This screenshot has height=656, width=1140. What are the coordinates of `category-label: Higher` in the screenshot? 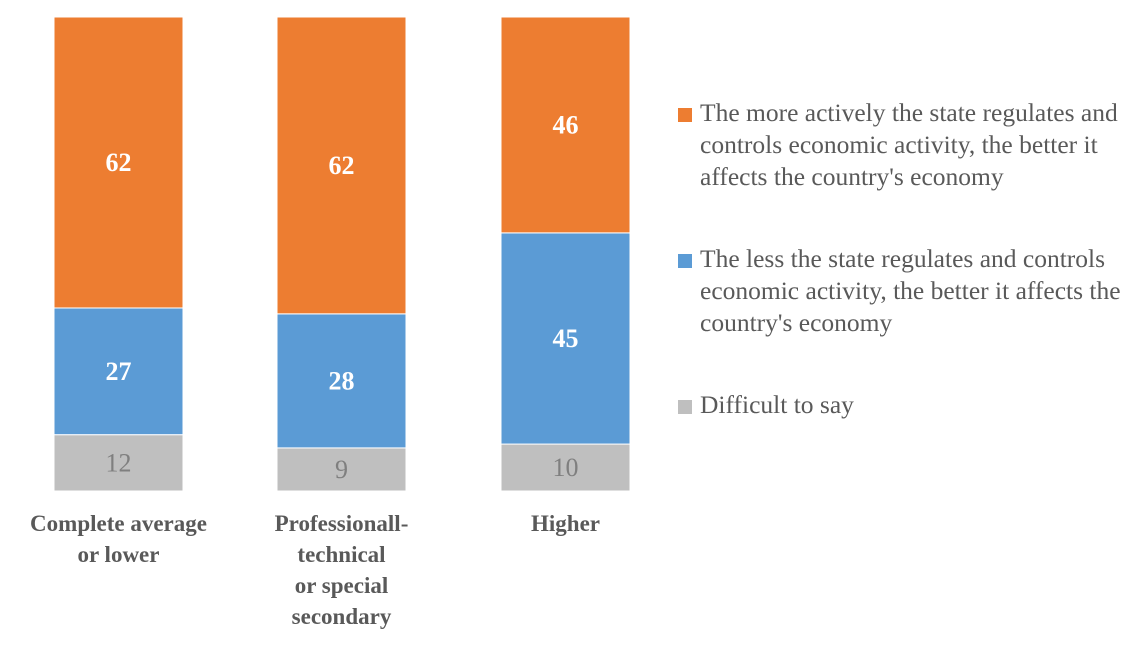 It's located at (565, 523).